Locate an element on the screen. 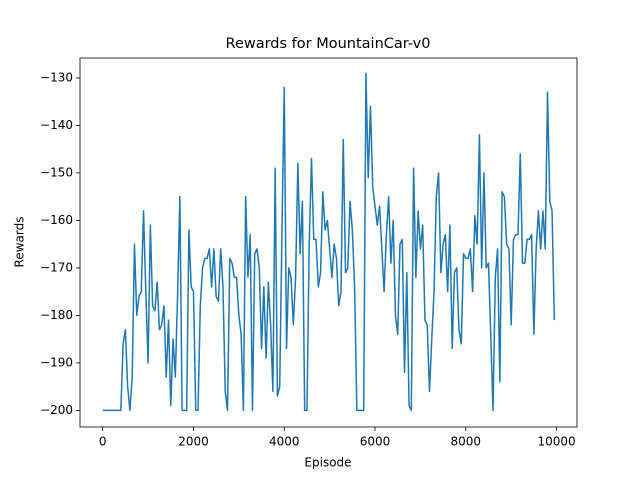 This screenshot has width=640, height=480. y-tick-label: −180 is located at coordinates (56, 315).